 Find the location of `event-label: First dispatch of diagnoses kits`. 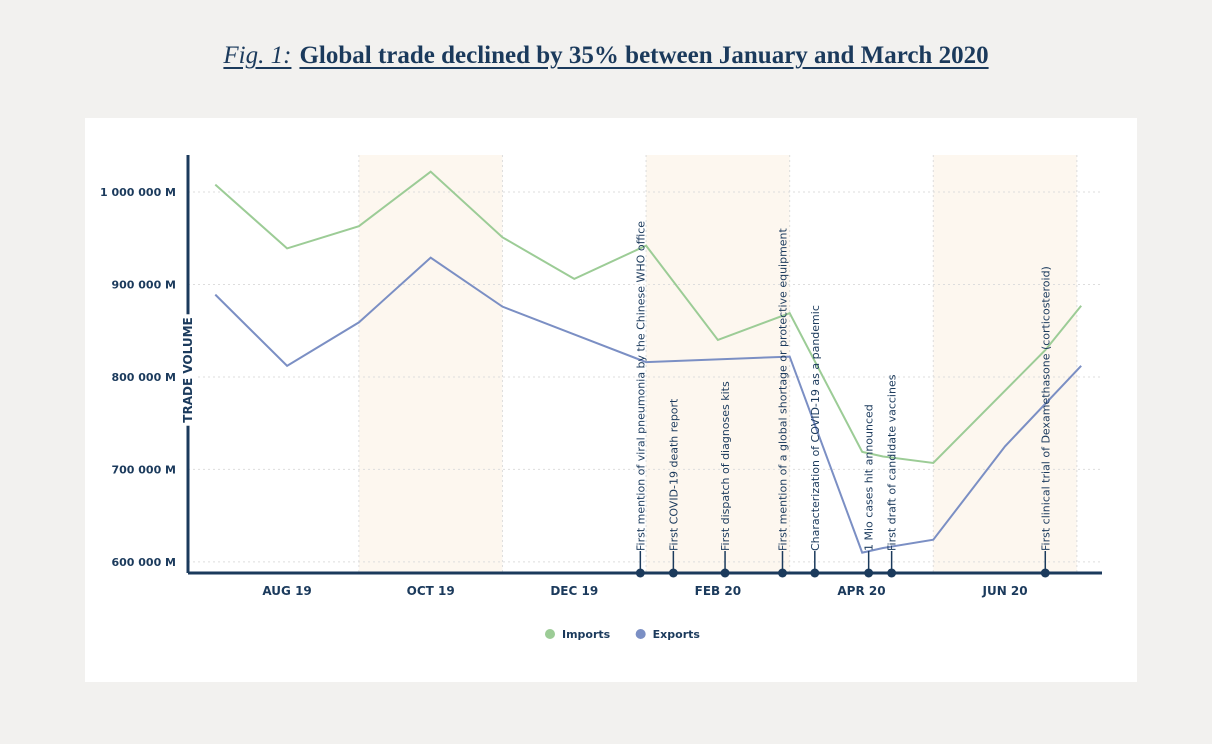

event-label: First dispatch of diagnoses kits is located at coordinates (725, 466).